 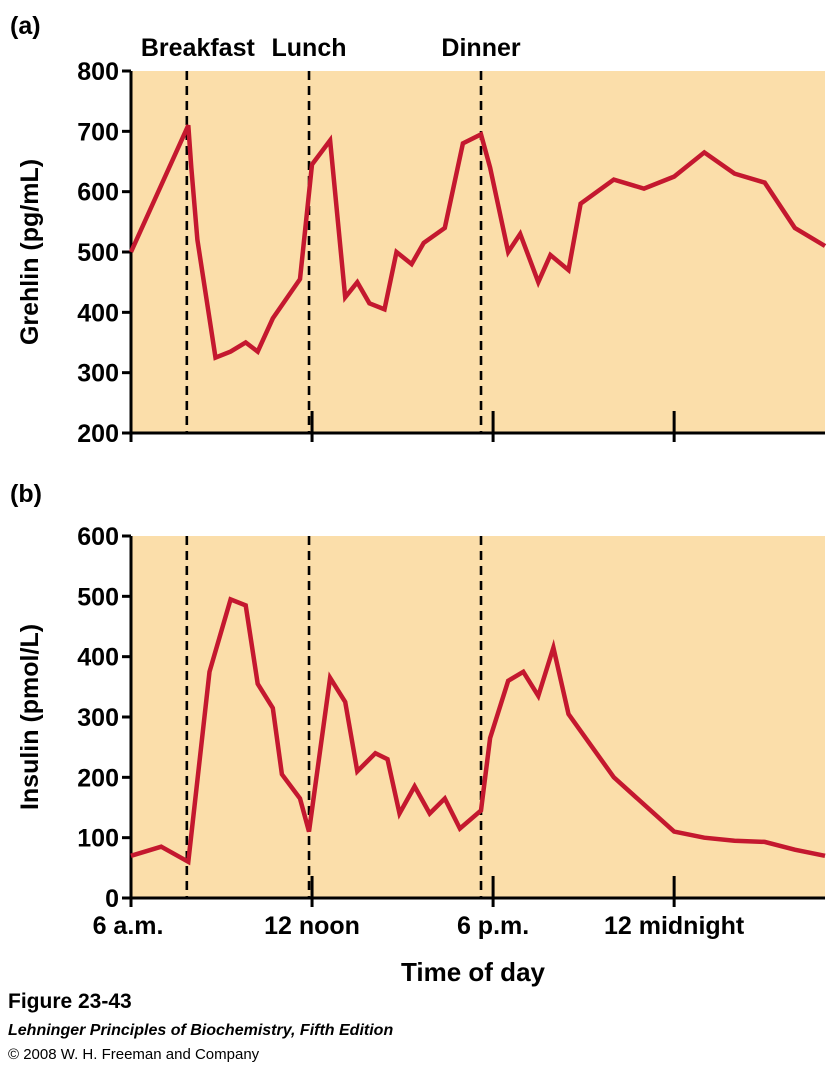 What do you see at coordinates (98, 658) in the screenshot?
I see `y-tick-label-b: 400` at bounding box center [98, 658].